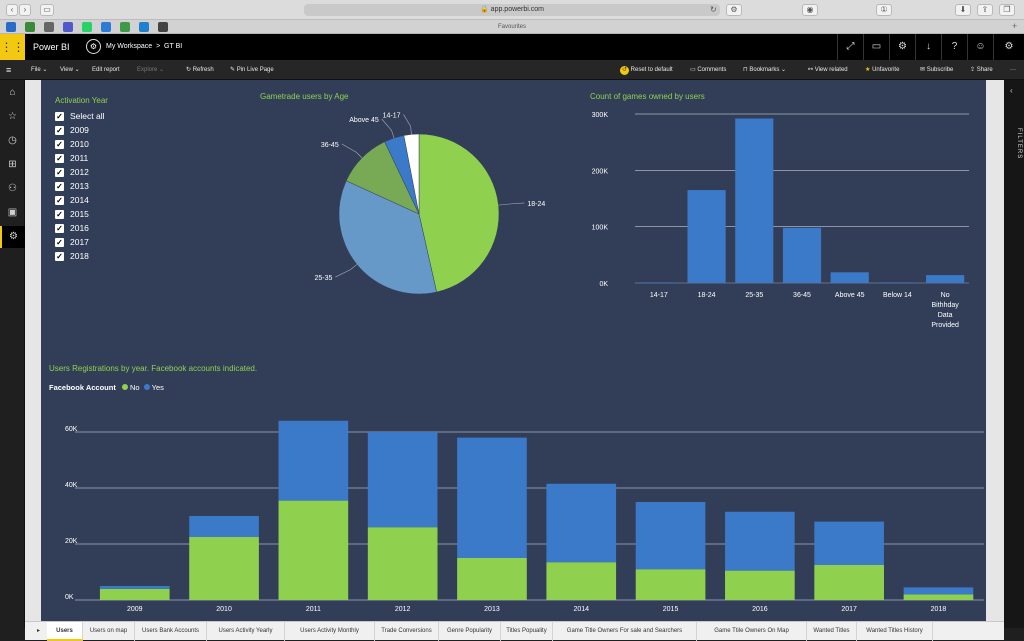  Describe the element at coordinates (765, 70) in the screenshot. I see `bookmarks-button: ⊓ Bookmarks ⌄` at that location.